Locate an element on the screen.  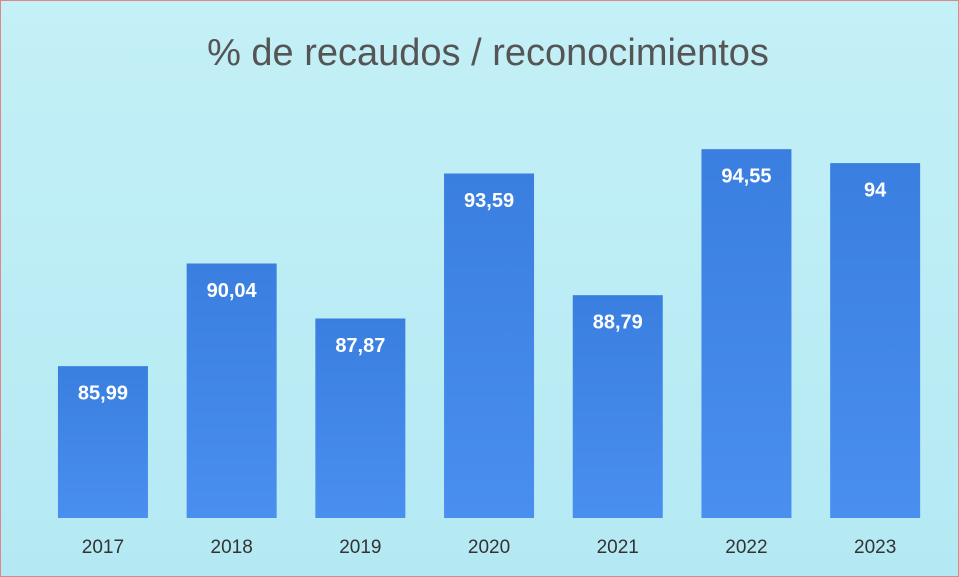
data-label: 87,87 is located at coordinates (360, 346).